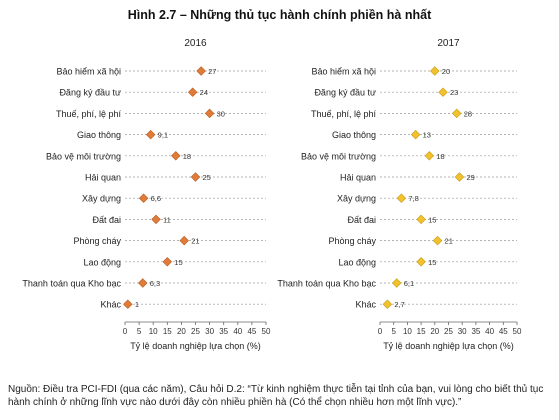 Image resolution: width=559 pixels, height=420 pixels. I want to click on data-label: 9,1, so click(163, 135).